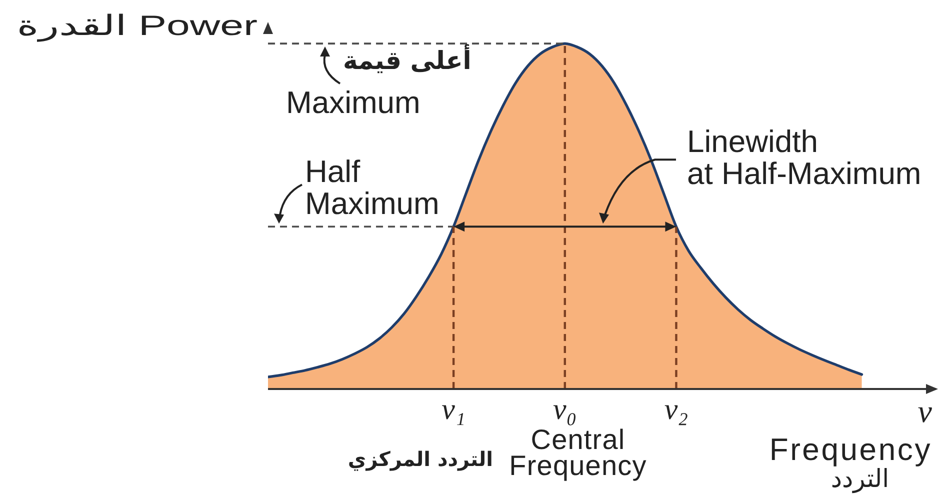 This screenshot has width=940, height=502. Describe the element at coordinates (804, 157) in the screenshot. I see `annotation: Linewidth at Half-Maximum` at that location.